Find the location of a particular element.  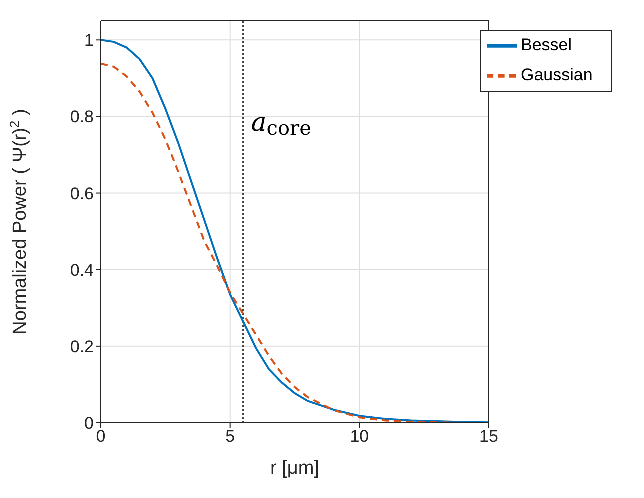

x-axis-title: r [μm] is located at coordinates (295, 468).